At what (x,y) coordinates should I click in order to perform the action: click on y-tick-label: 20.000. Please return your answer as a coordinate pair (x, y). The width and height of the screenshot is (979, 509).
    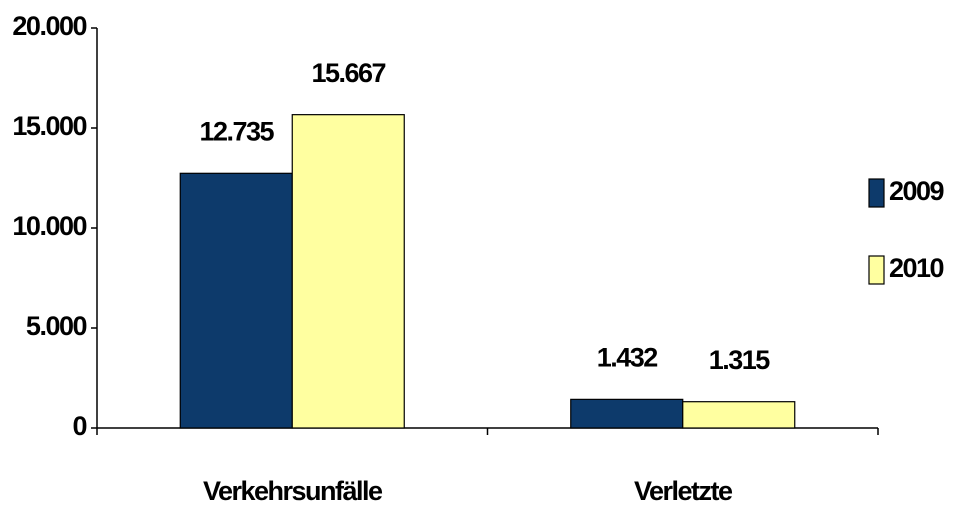
    Looking at the image, I should click on (49, 26).